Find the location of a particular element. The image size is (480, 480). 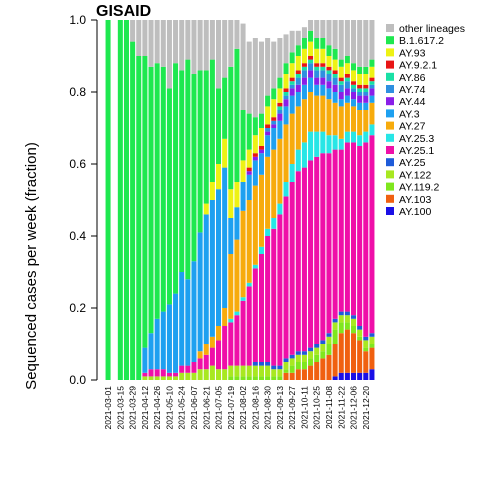

y-tick-label: 0.6 is located at coordinates (77, 164).